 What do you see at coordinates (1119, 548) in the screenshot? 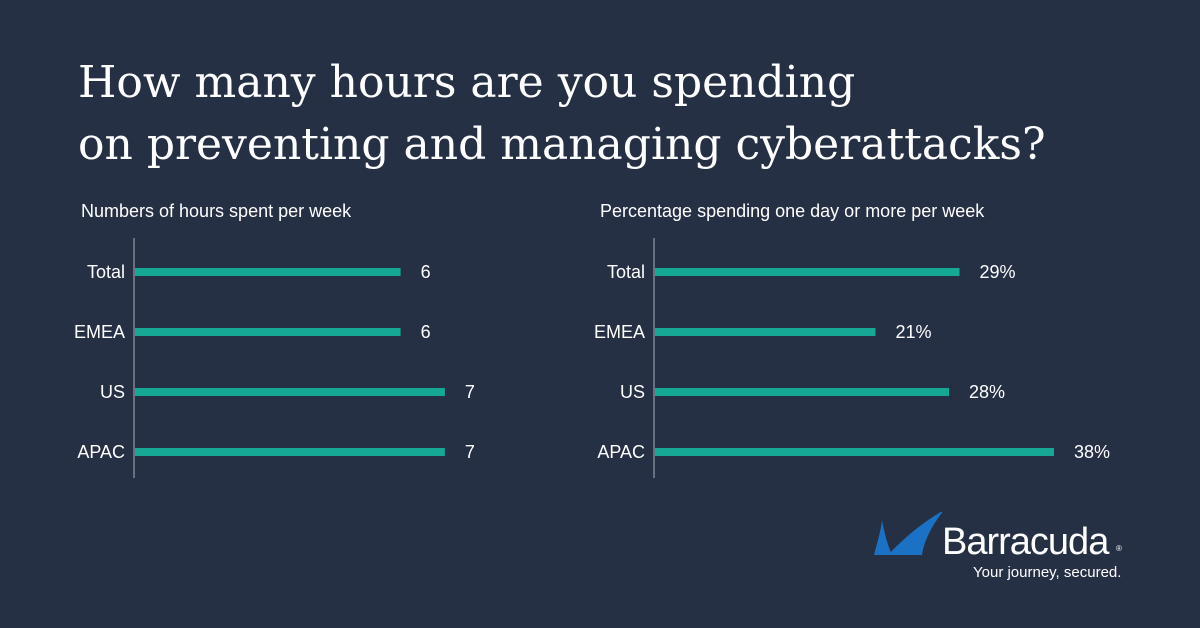
I see `registered-mark: ®` at bounding box center [1119, 548].